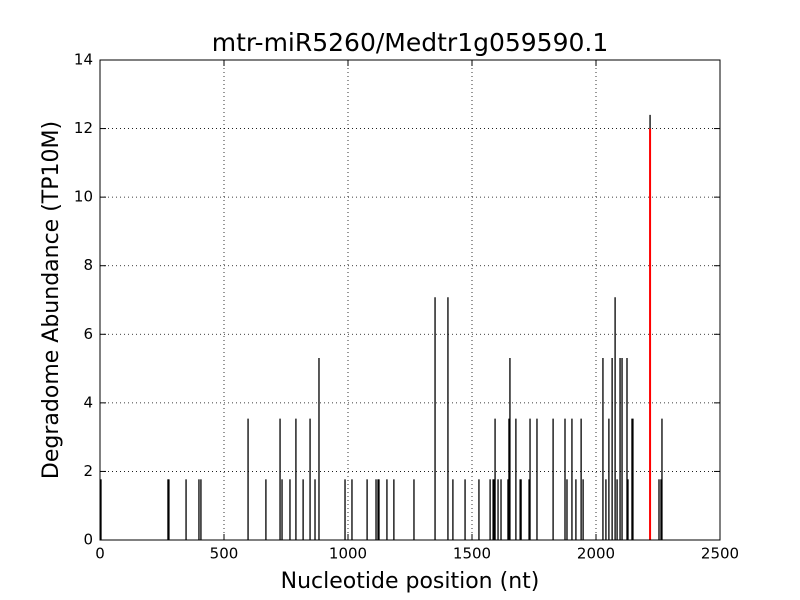  What do you see at coordinates (88, 265) in the screenshot?
I see `y-tick-label: 8` at bounding box center [88, 265].